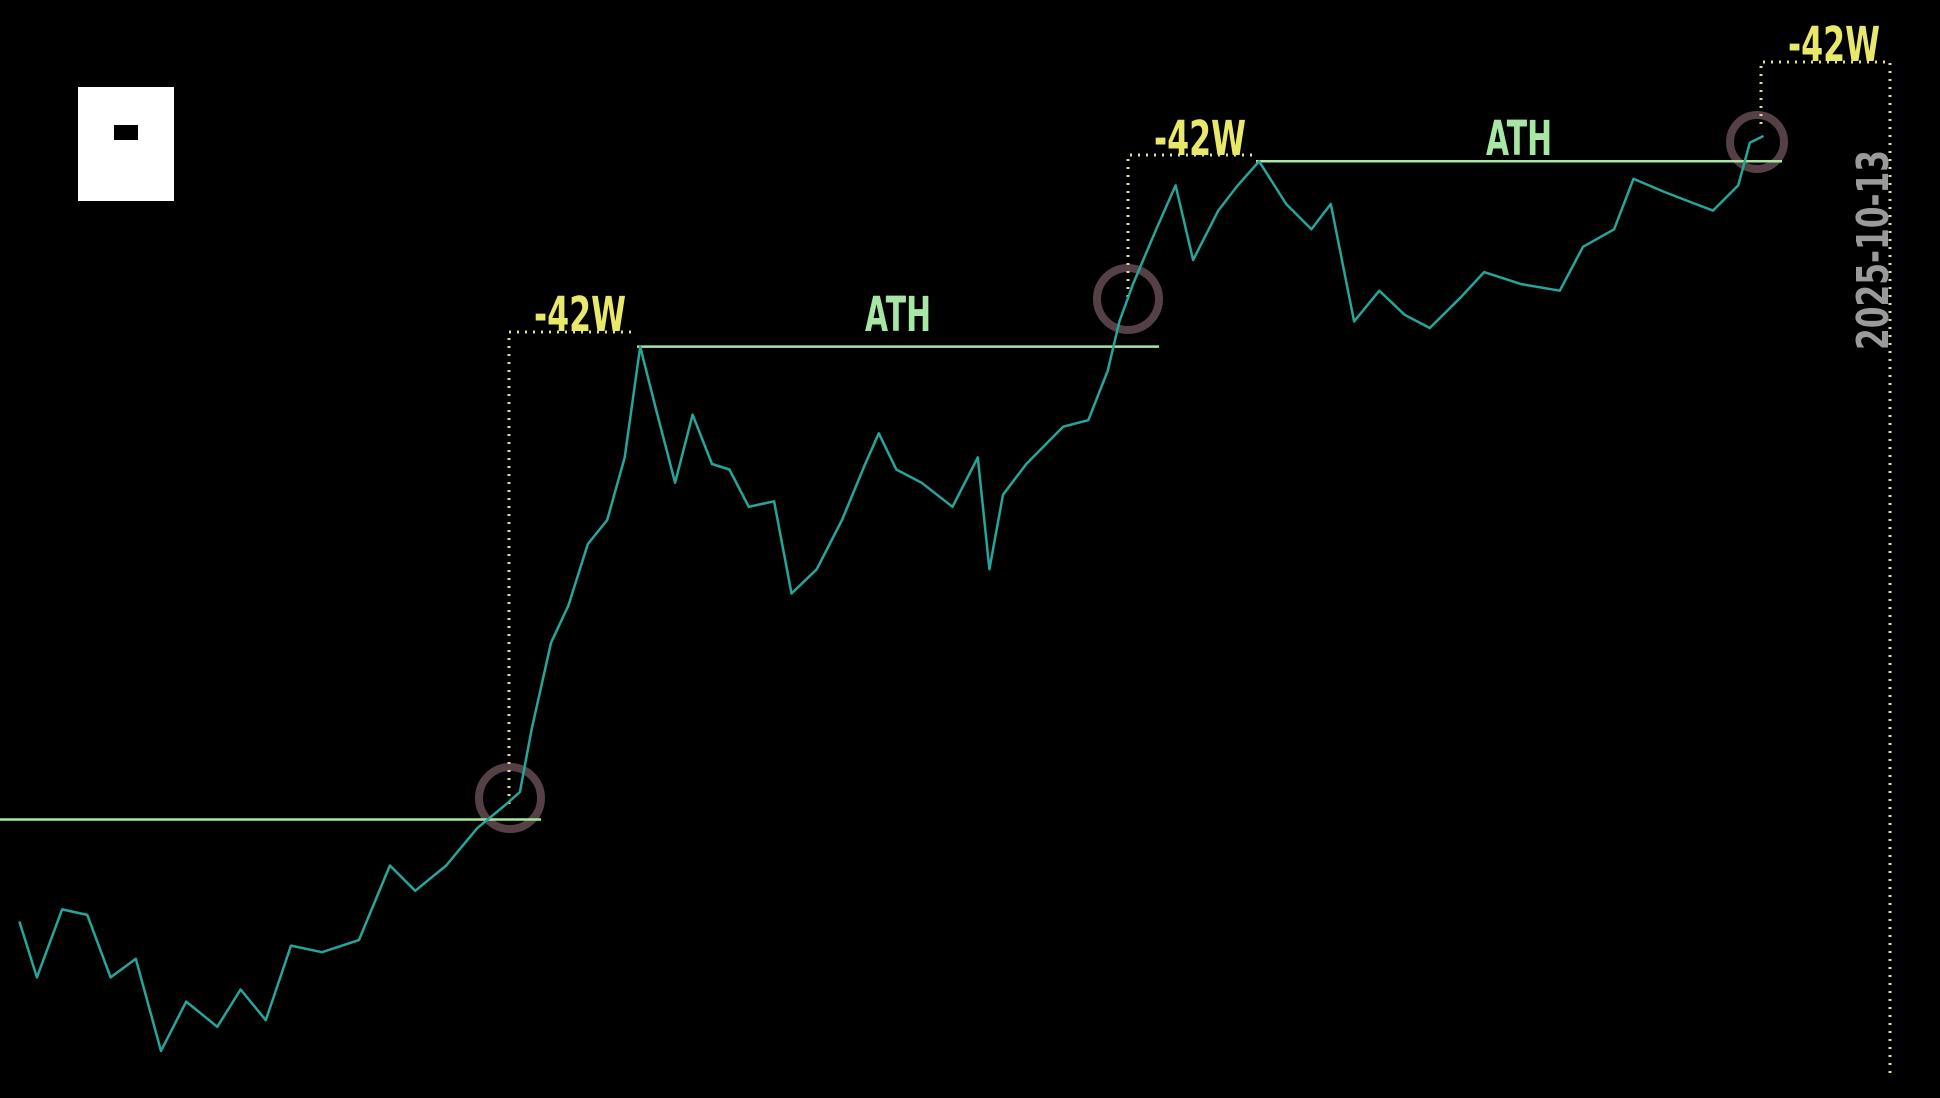 The height and width of the screenshot is (1098, 1940). What do you see at coordinates (126, 144) in the screenshot?
I see `logo` at bounding box center [126, 144].